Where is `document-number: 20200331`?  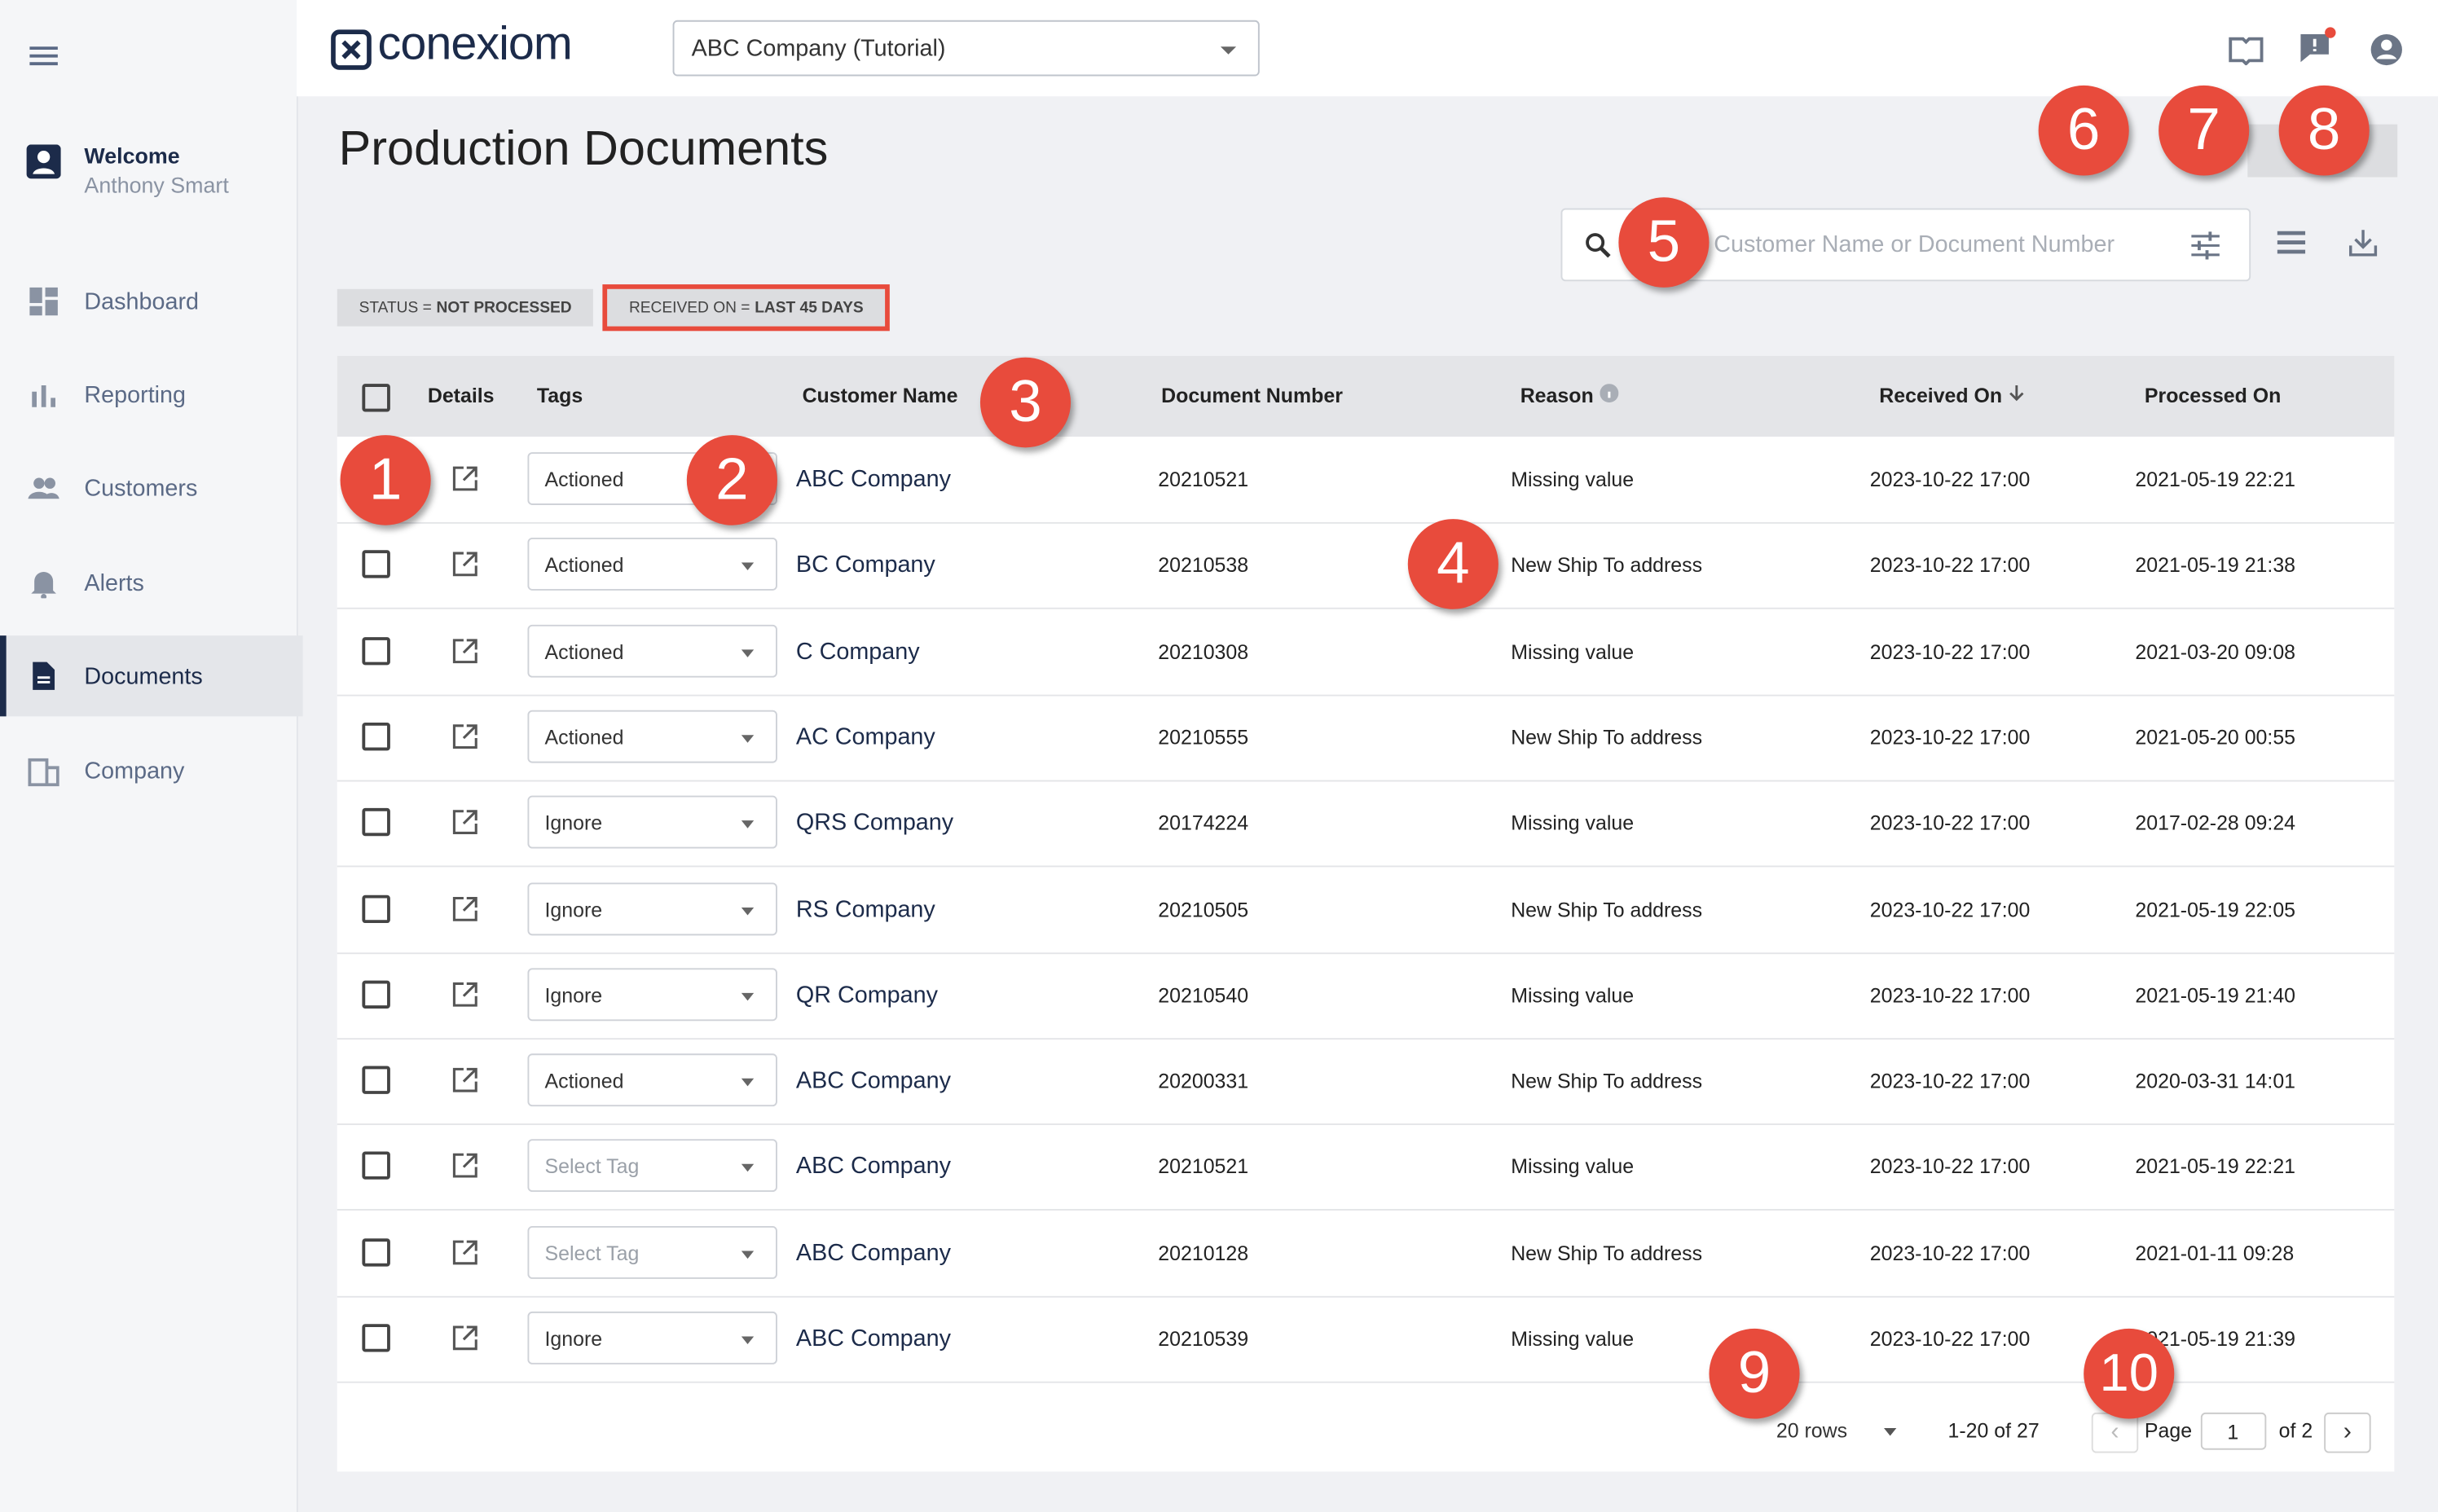 document-number: 20200331 is located at coordinates (1203, 1081).